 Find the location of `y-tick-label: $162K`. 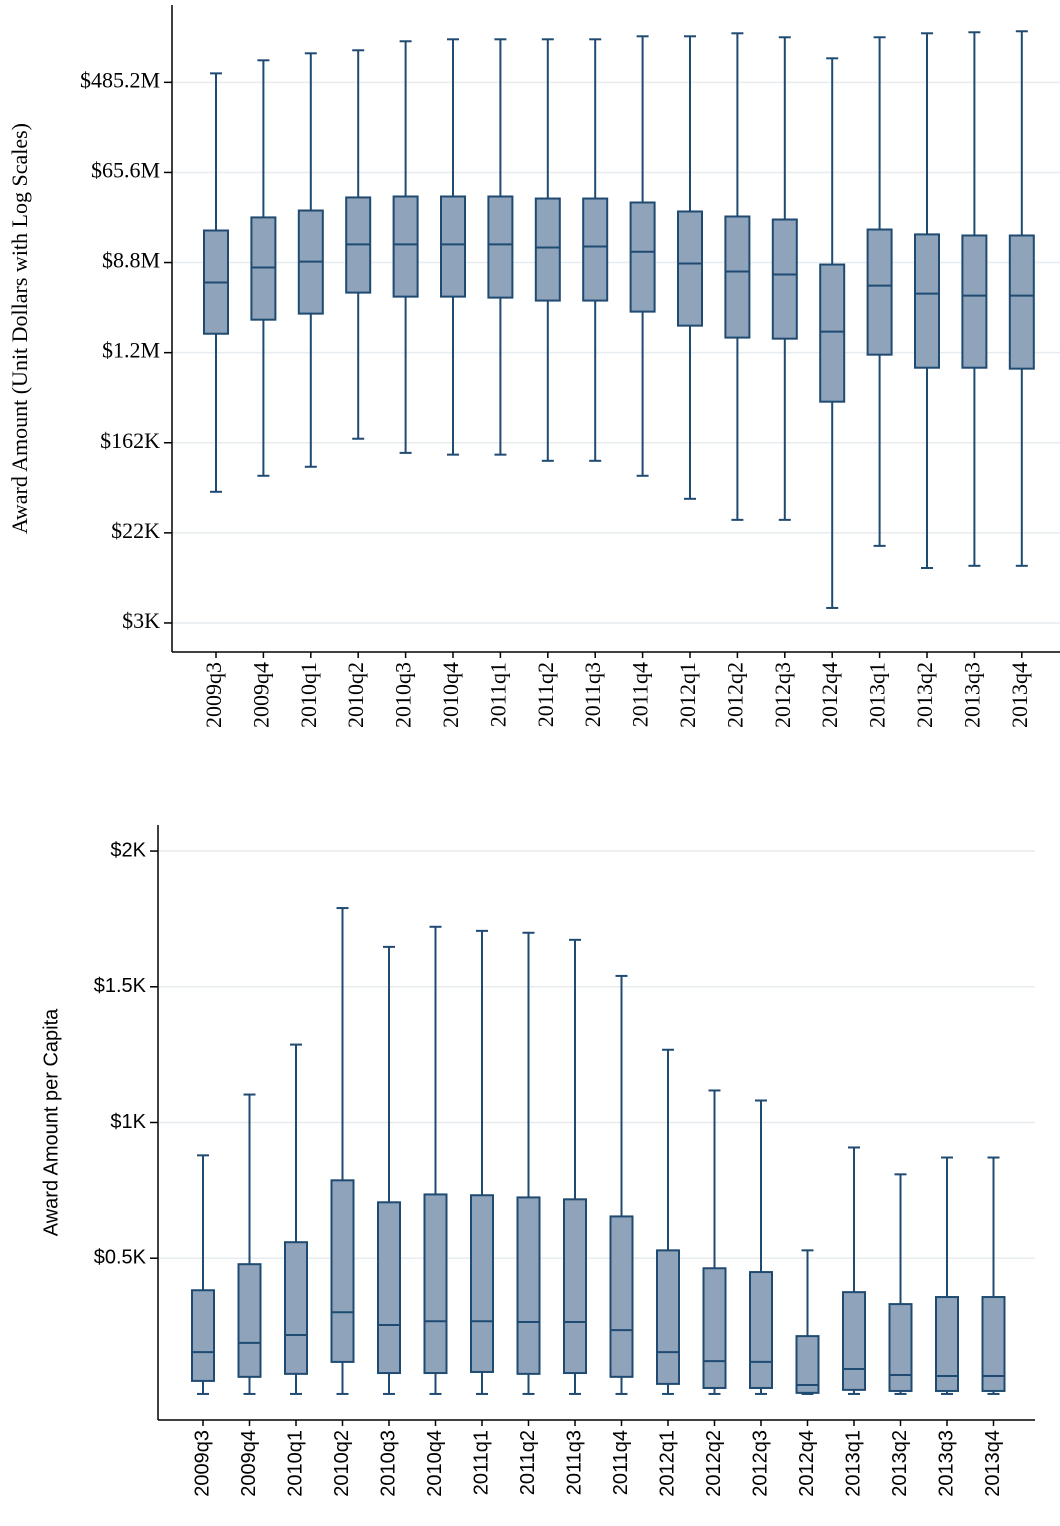

y-tick-label: $162K is located at coordinates (130, 440).